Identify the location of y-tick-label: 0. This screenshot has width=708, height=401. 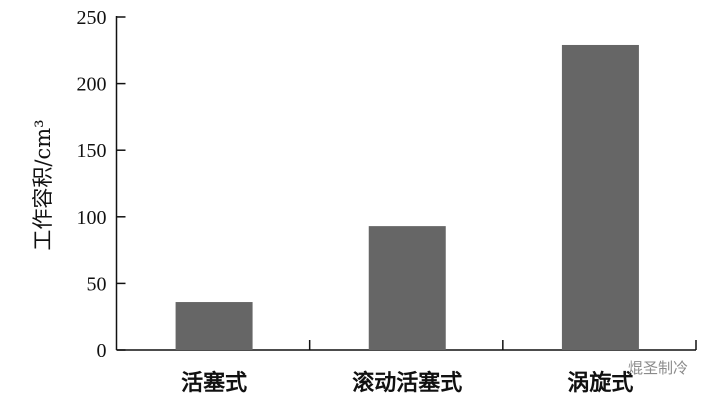
(102, 351).